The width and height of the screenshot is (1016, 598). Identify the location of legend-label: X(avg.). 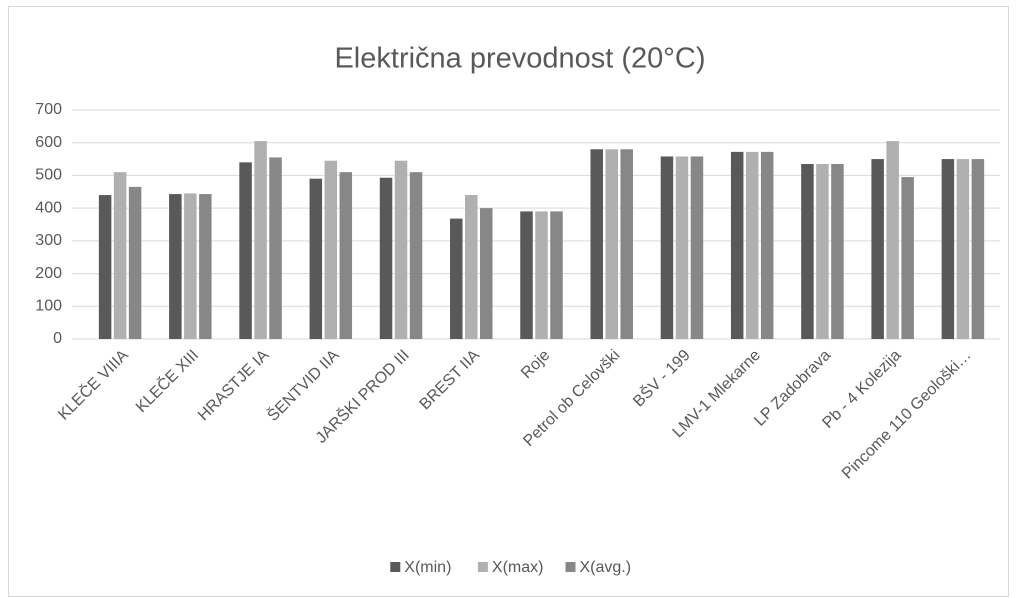
(606, 567).